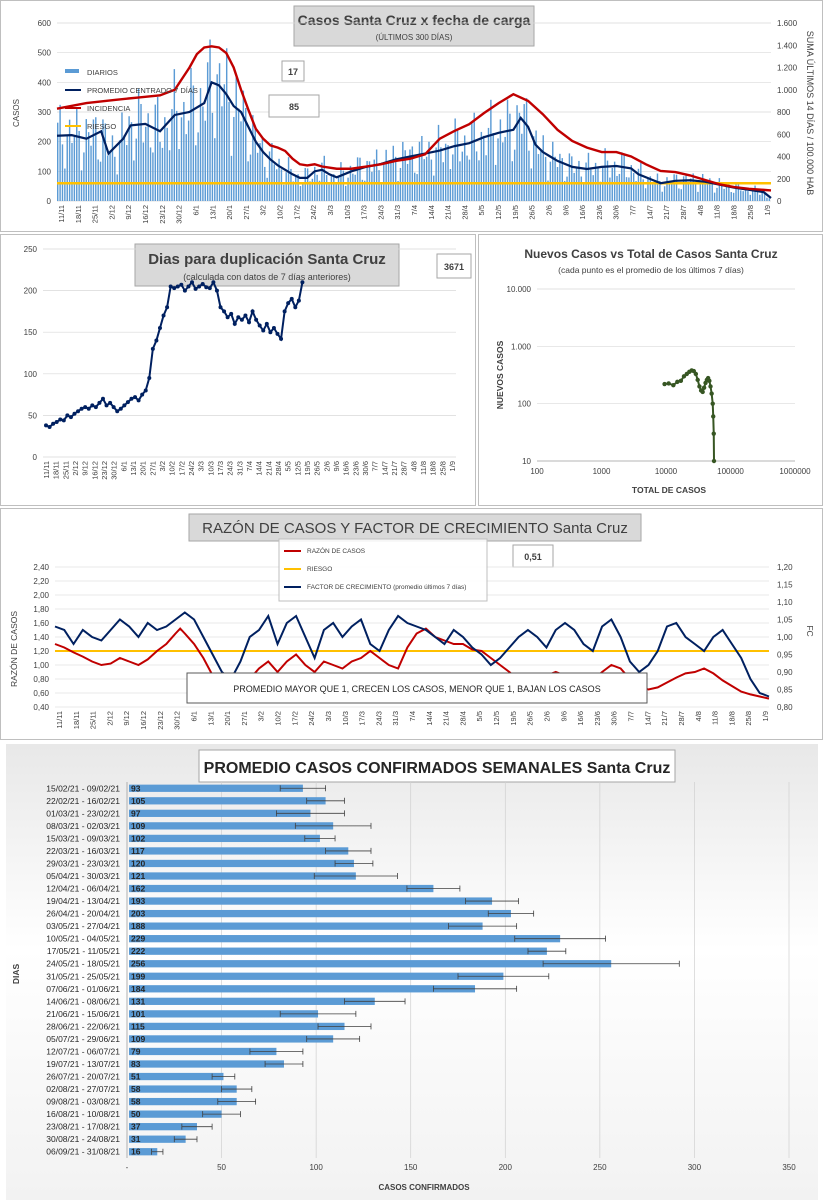 This screenshot has width=823, height=1200. Describe the element at coordinates (259, 468) in the screenshot. I see `x-tick-label: 14/4` at that location.